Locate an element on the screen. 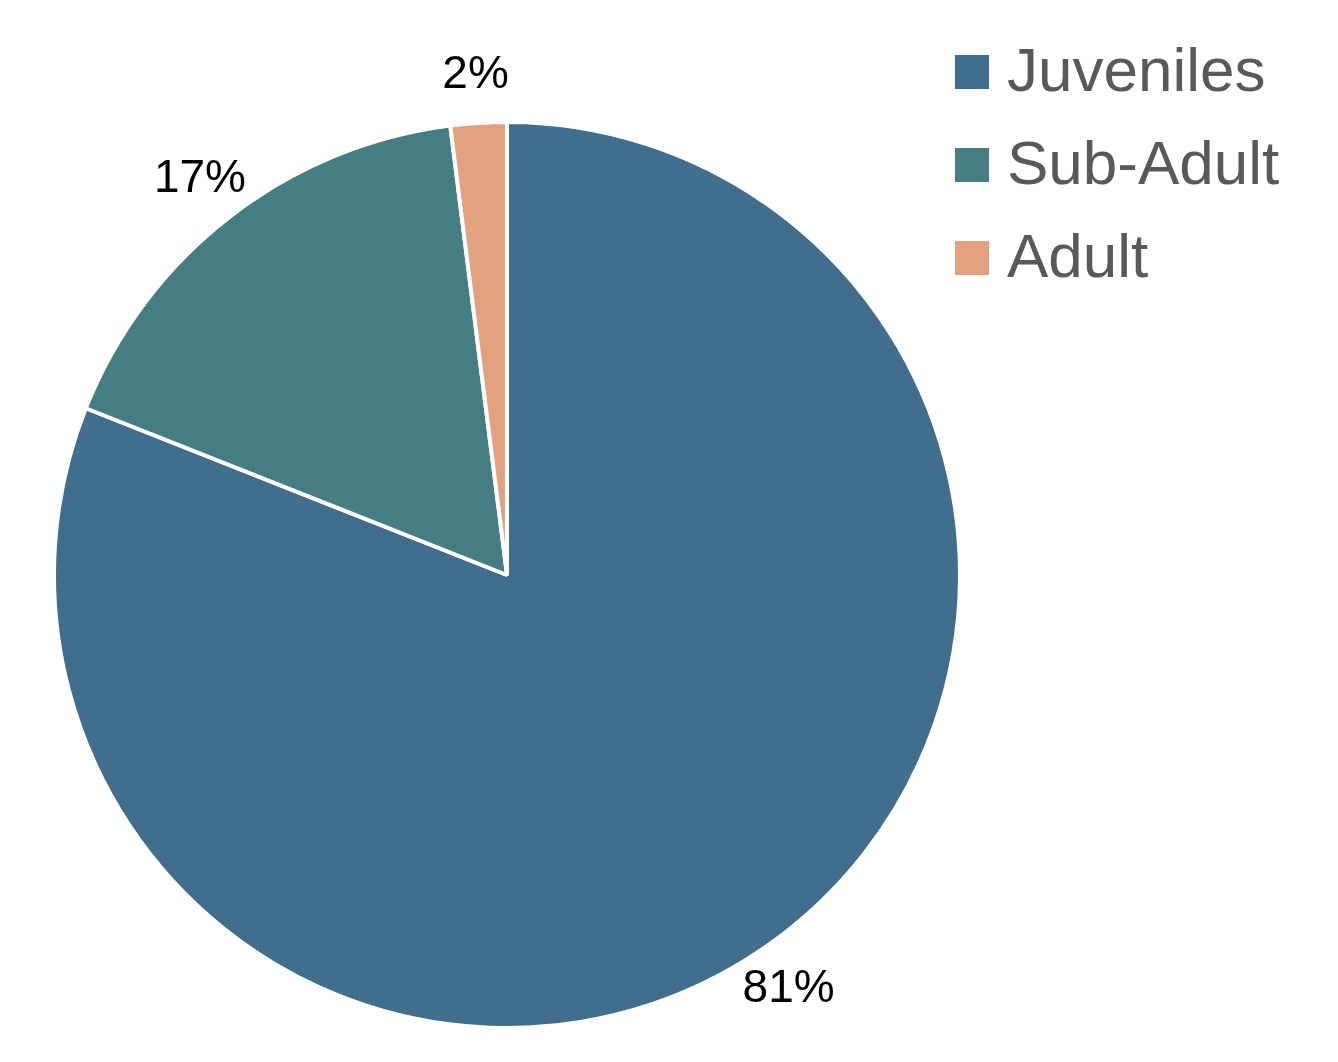 The height and width of the screenshot is (1062, 1338). legend-label: Adult is located at coordinates (1078, 256).